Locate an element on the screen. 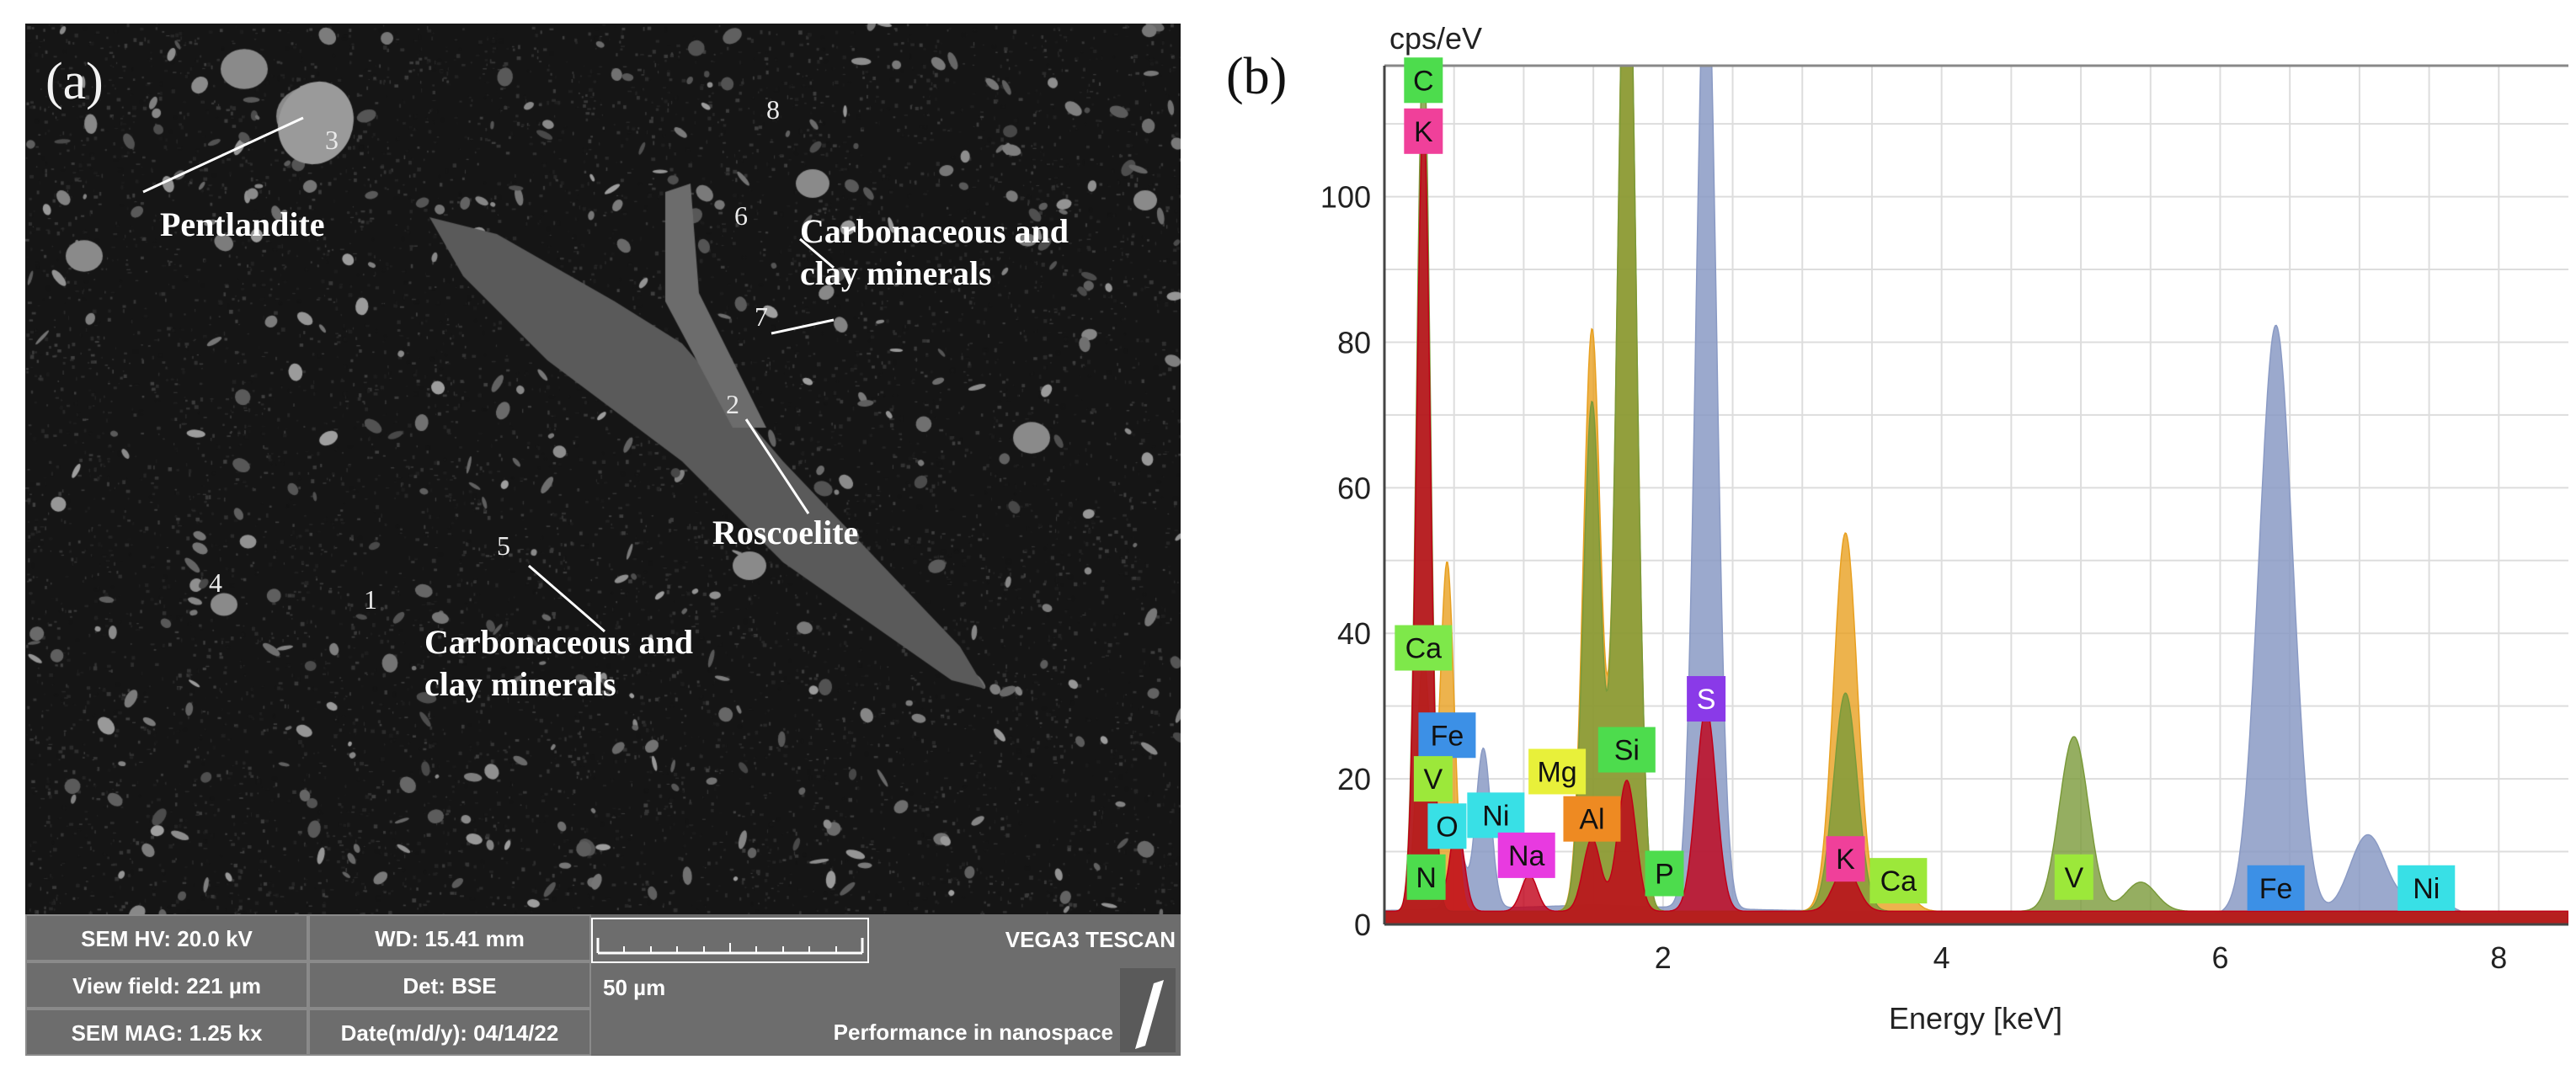 Image resolution: width=2576 pixels, height=1081 pixels. x-tick-label: 4 is located at coordinates (1941, 958).